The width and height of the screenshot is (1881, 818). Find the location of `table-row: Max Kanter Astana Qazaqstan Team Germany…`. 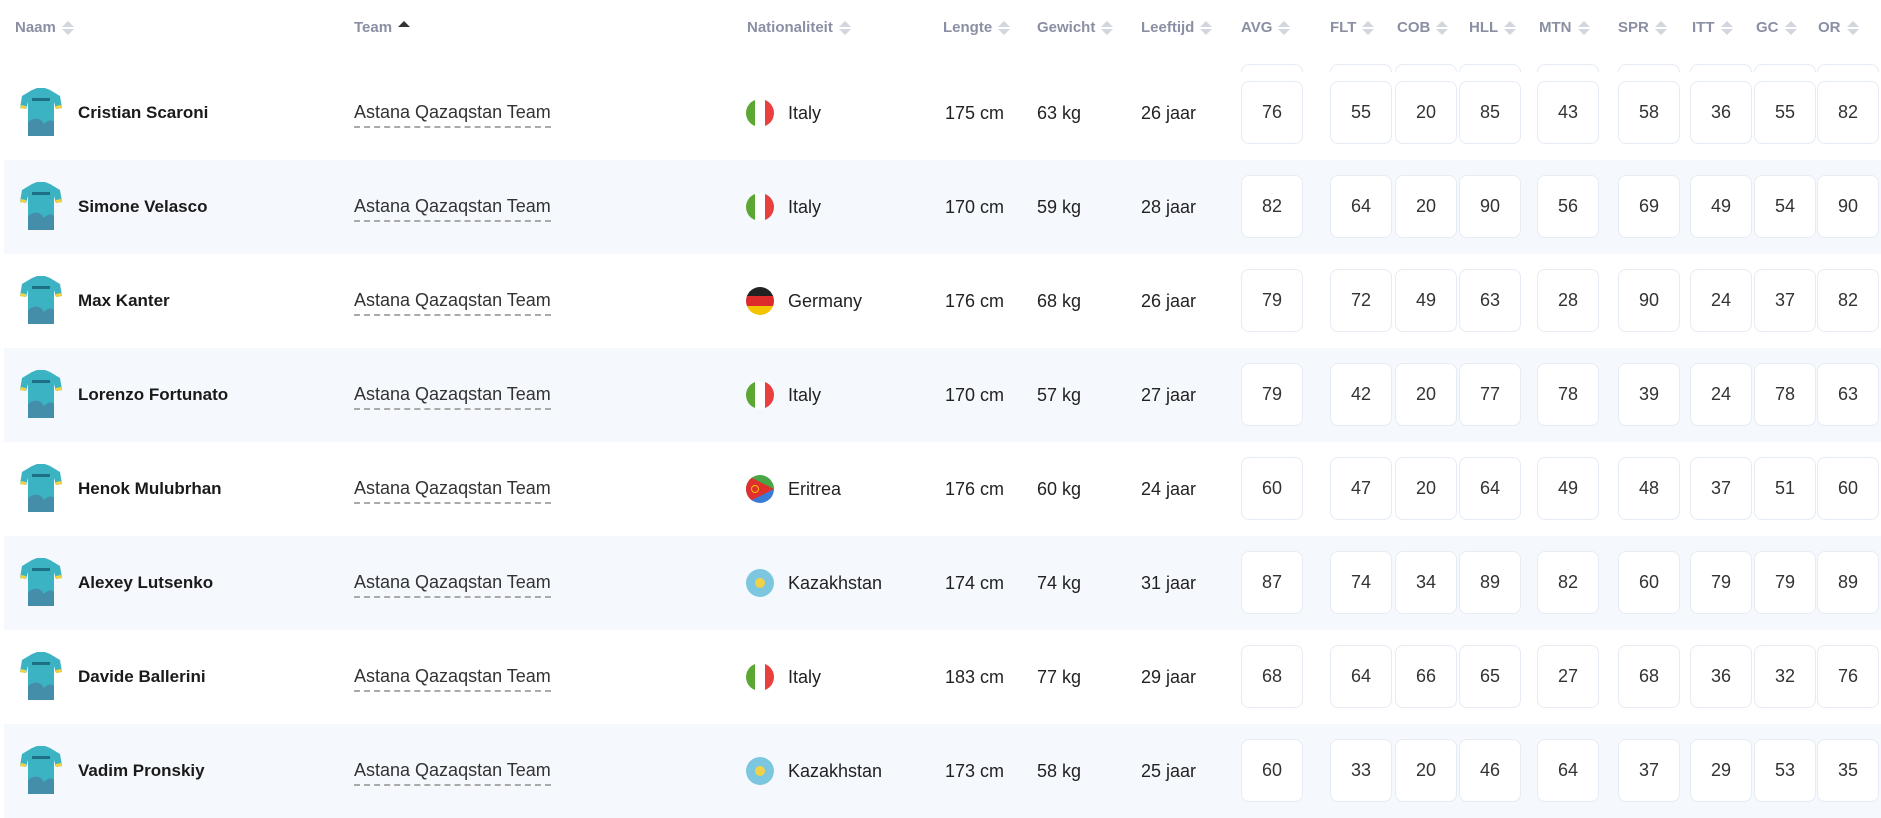

table-row: Max Kanter Astana Qazaqstan Team Germany… is located at coordinates (942, 301).